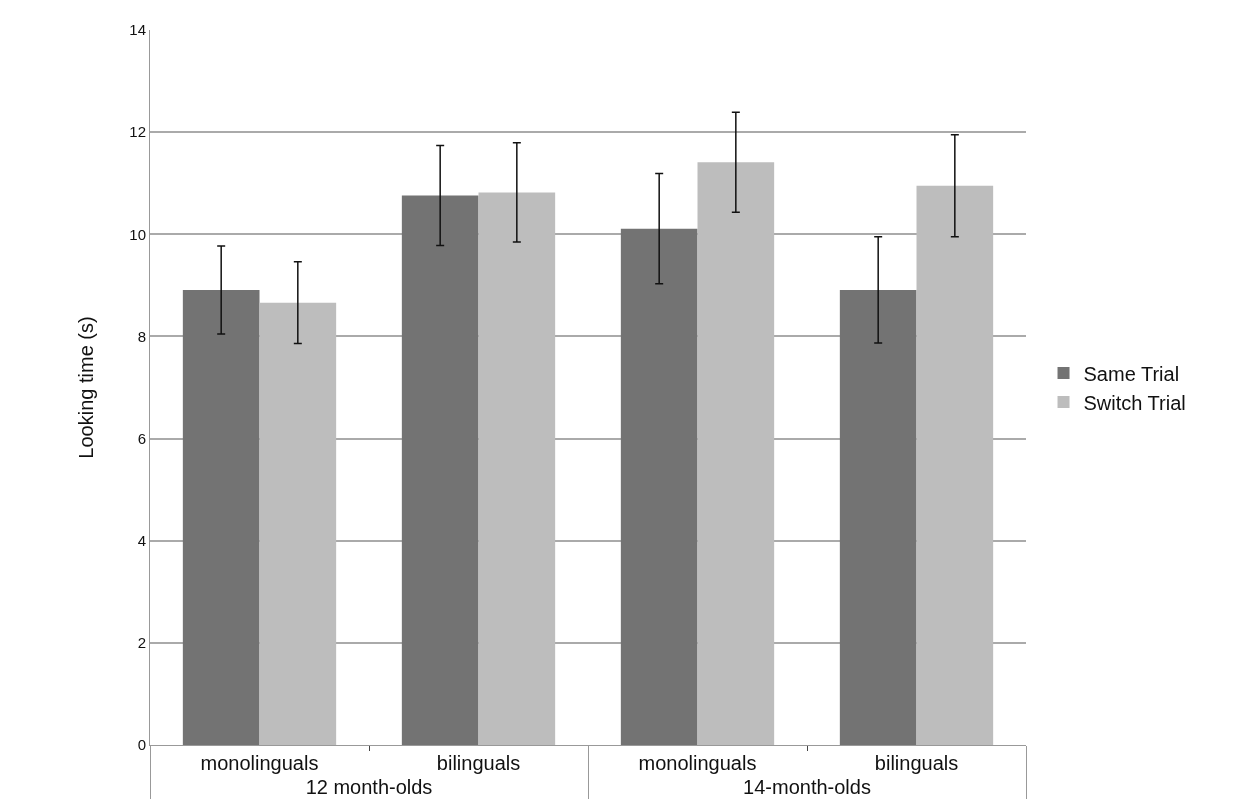  Describe the element at coordinates (141, 643) in the screenshot. I see `y-tick-label: 2` at that location.